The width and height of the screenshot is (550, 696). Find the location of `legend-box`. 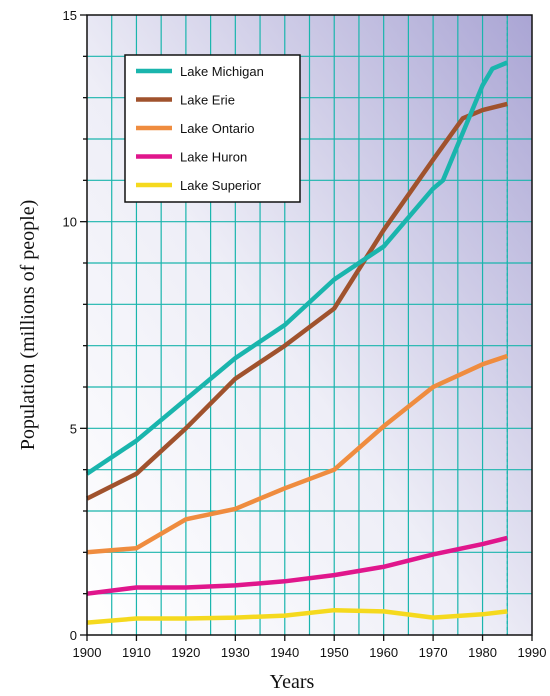

legend-box is located at coordinates (212, 128).